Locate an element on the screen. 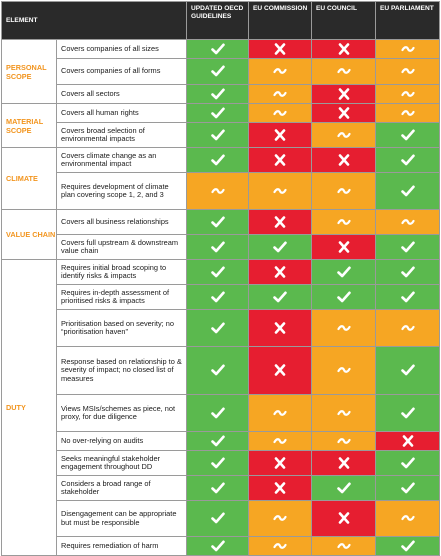 The width and height of the screenshot is (441, 556). header-element: ELEMENT is located at coordinates (94, 20).